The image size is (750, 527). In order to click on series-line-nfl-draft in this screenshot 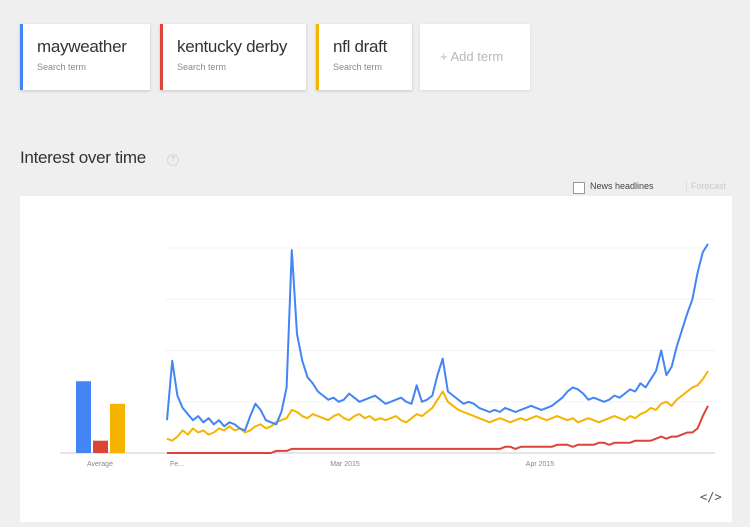, I will do `click(437, 406)`.